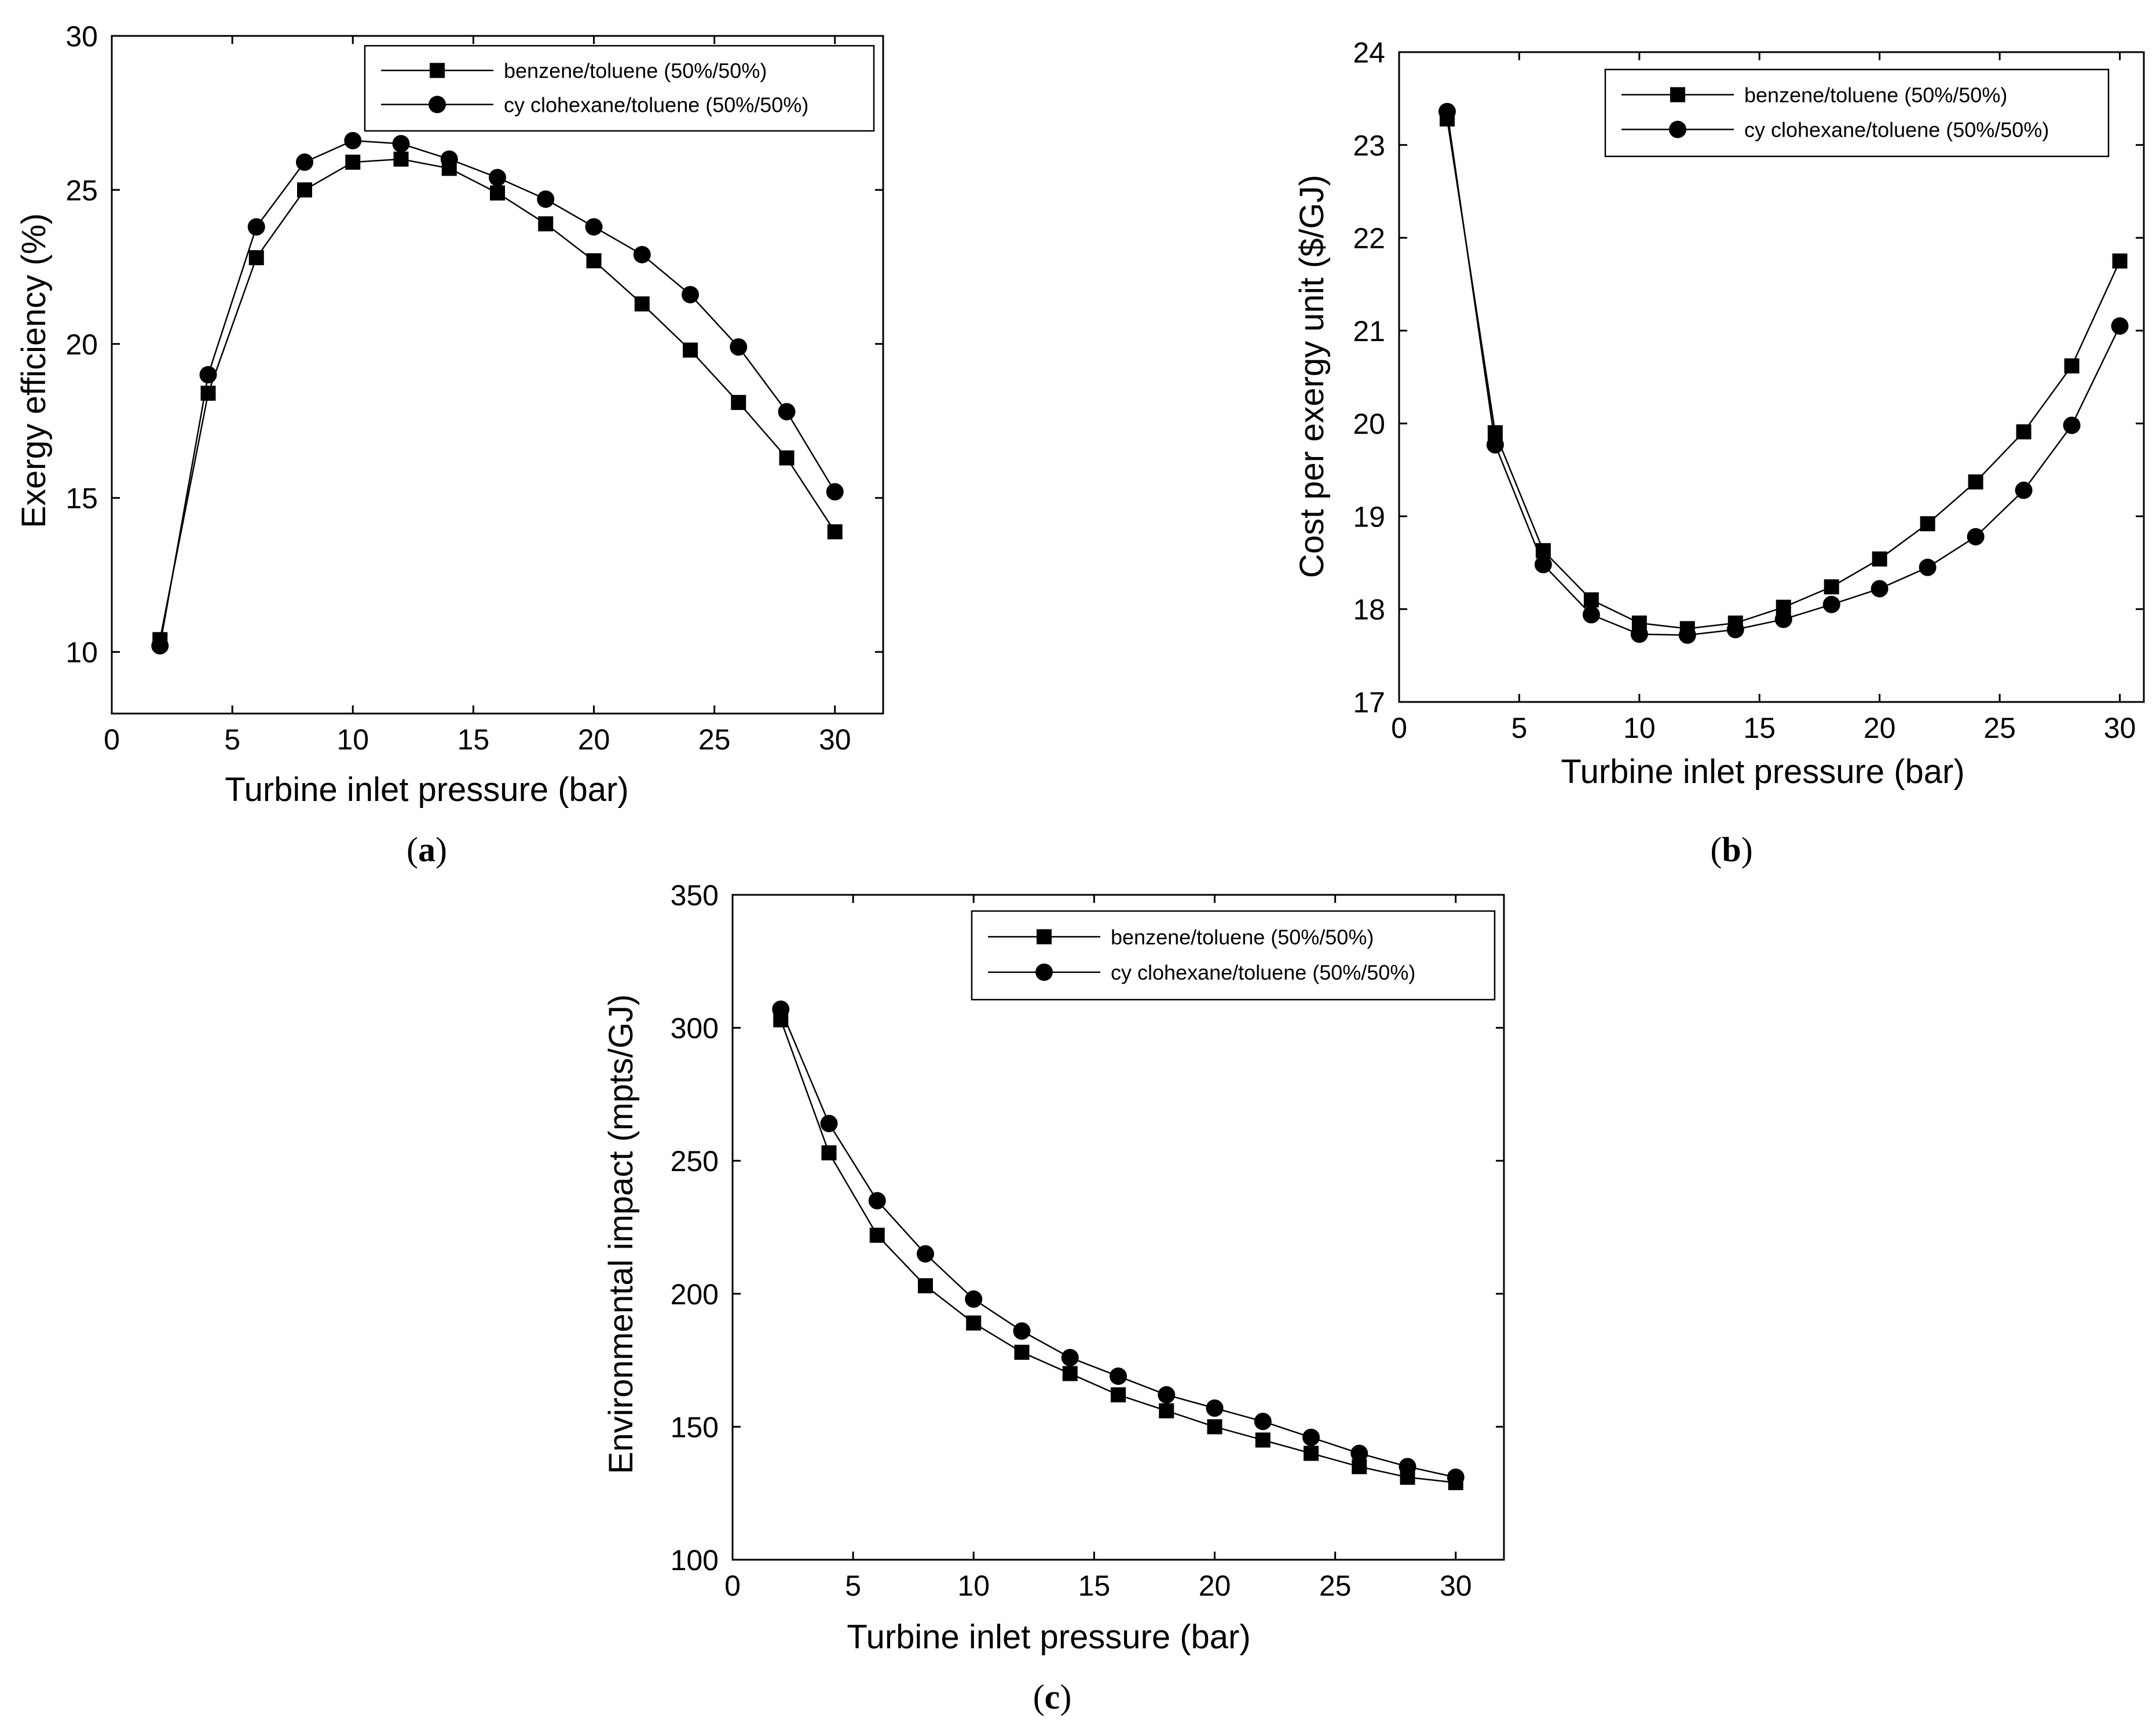  What do you see at coordinates (635, 71) in the screenshot?
I see `legend-label-a-0: benzene/toluene (50%/50%)` at bounding box center [635, 71].